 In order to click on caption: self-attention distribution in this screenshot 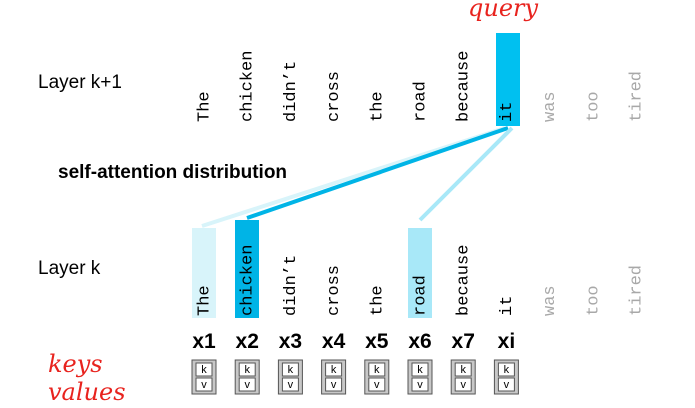, I will do `click(172, 172)`.